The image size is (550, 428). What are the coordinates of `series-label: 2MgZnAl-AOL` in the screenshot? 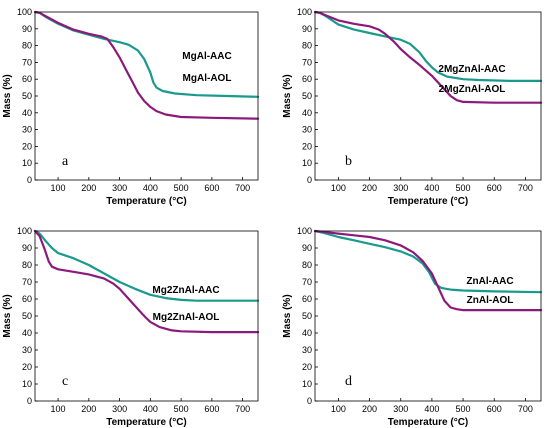 It's located at (472, 89).